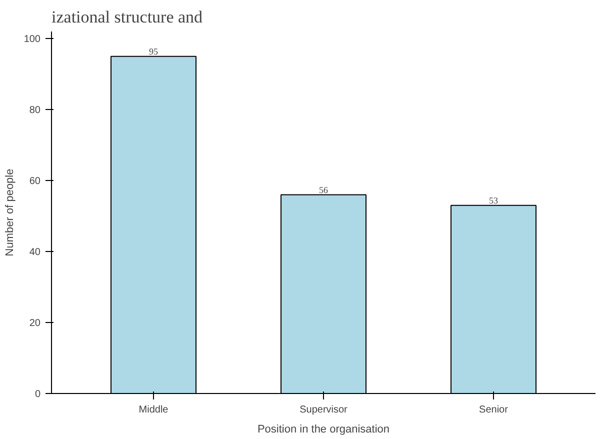  What do you see at coordinates (323, 189) in the screenshot?
I see `data-label: 56` at bounding box center [323, 189].